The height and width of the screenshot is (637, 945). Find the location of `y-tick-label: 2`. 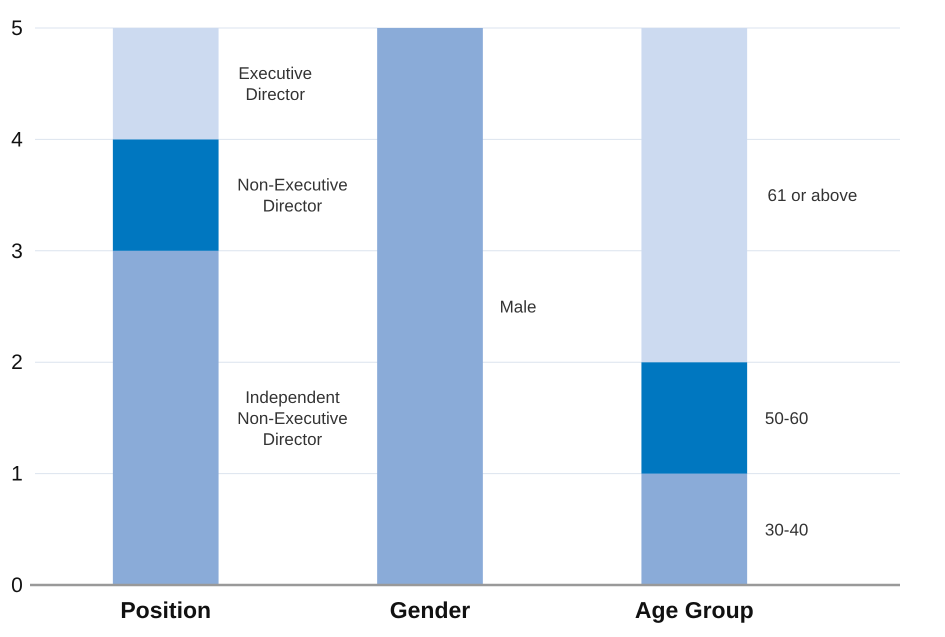

y-tick-label: 2 is located at coordinates (17, 362).